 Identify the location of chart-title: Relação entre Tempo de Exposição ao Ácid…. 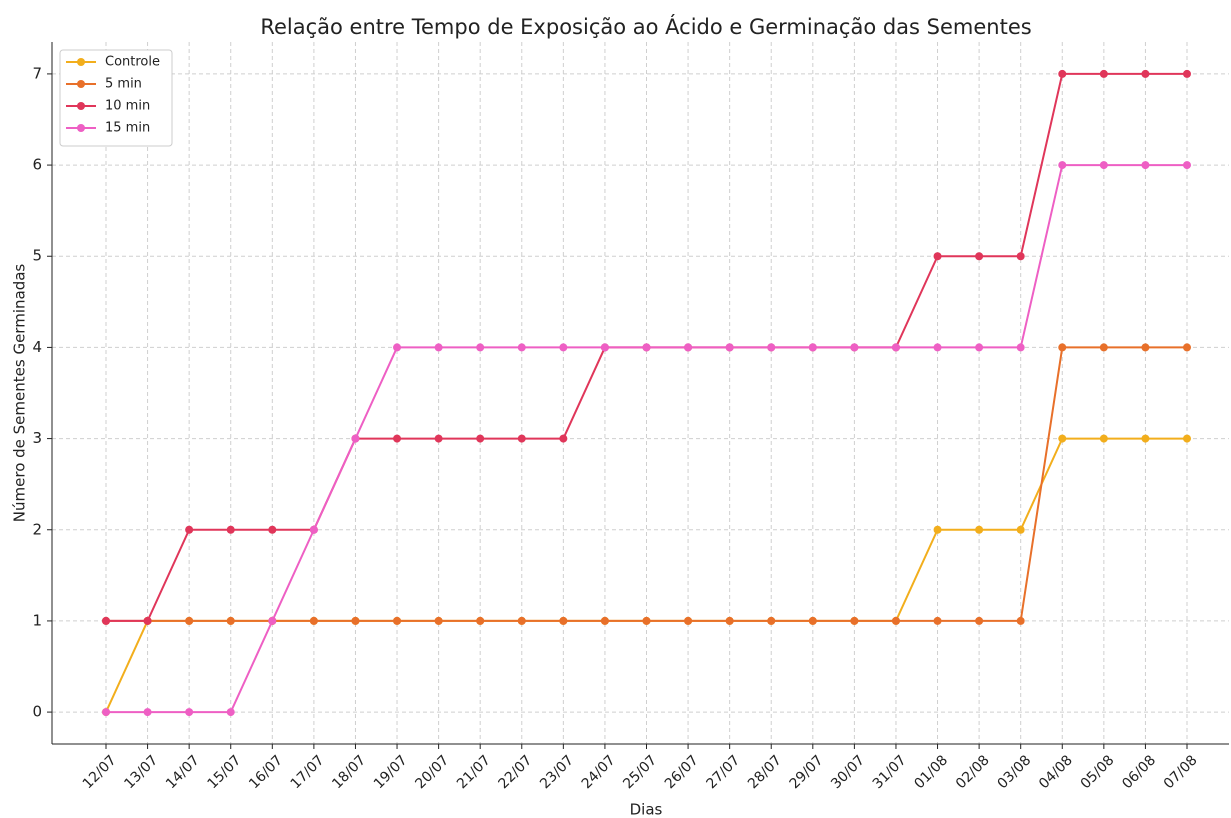
(645, 26).